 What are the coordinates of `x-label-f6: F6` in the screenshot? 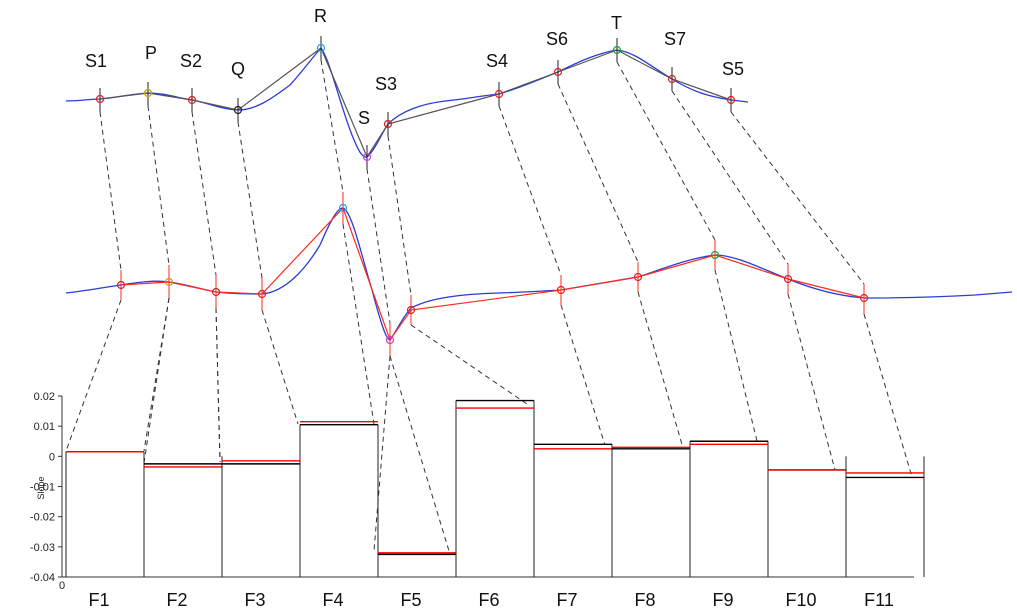 It's located at (488, 600).